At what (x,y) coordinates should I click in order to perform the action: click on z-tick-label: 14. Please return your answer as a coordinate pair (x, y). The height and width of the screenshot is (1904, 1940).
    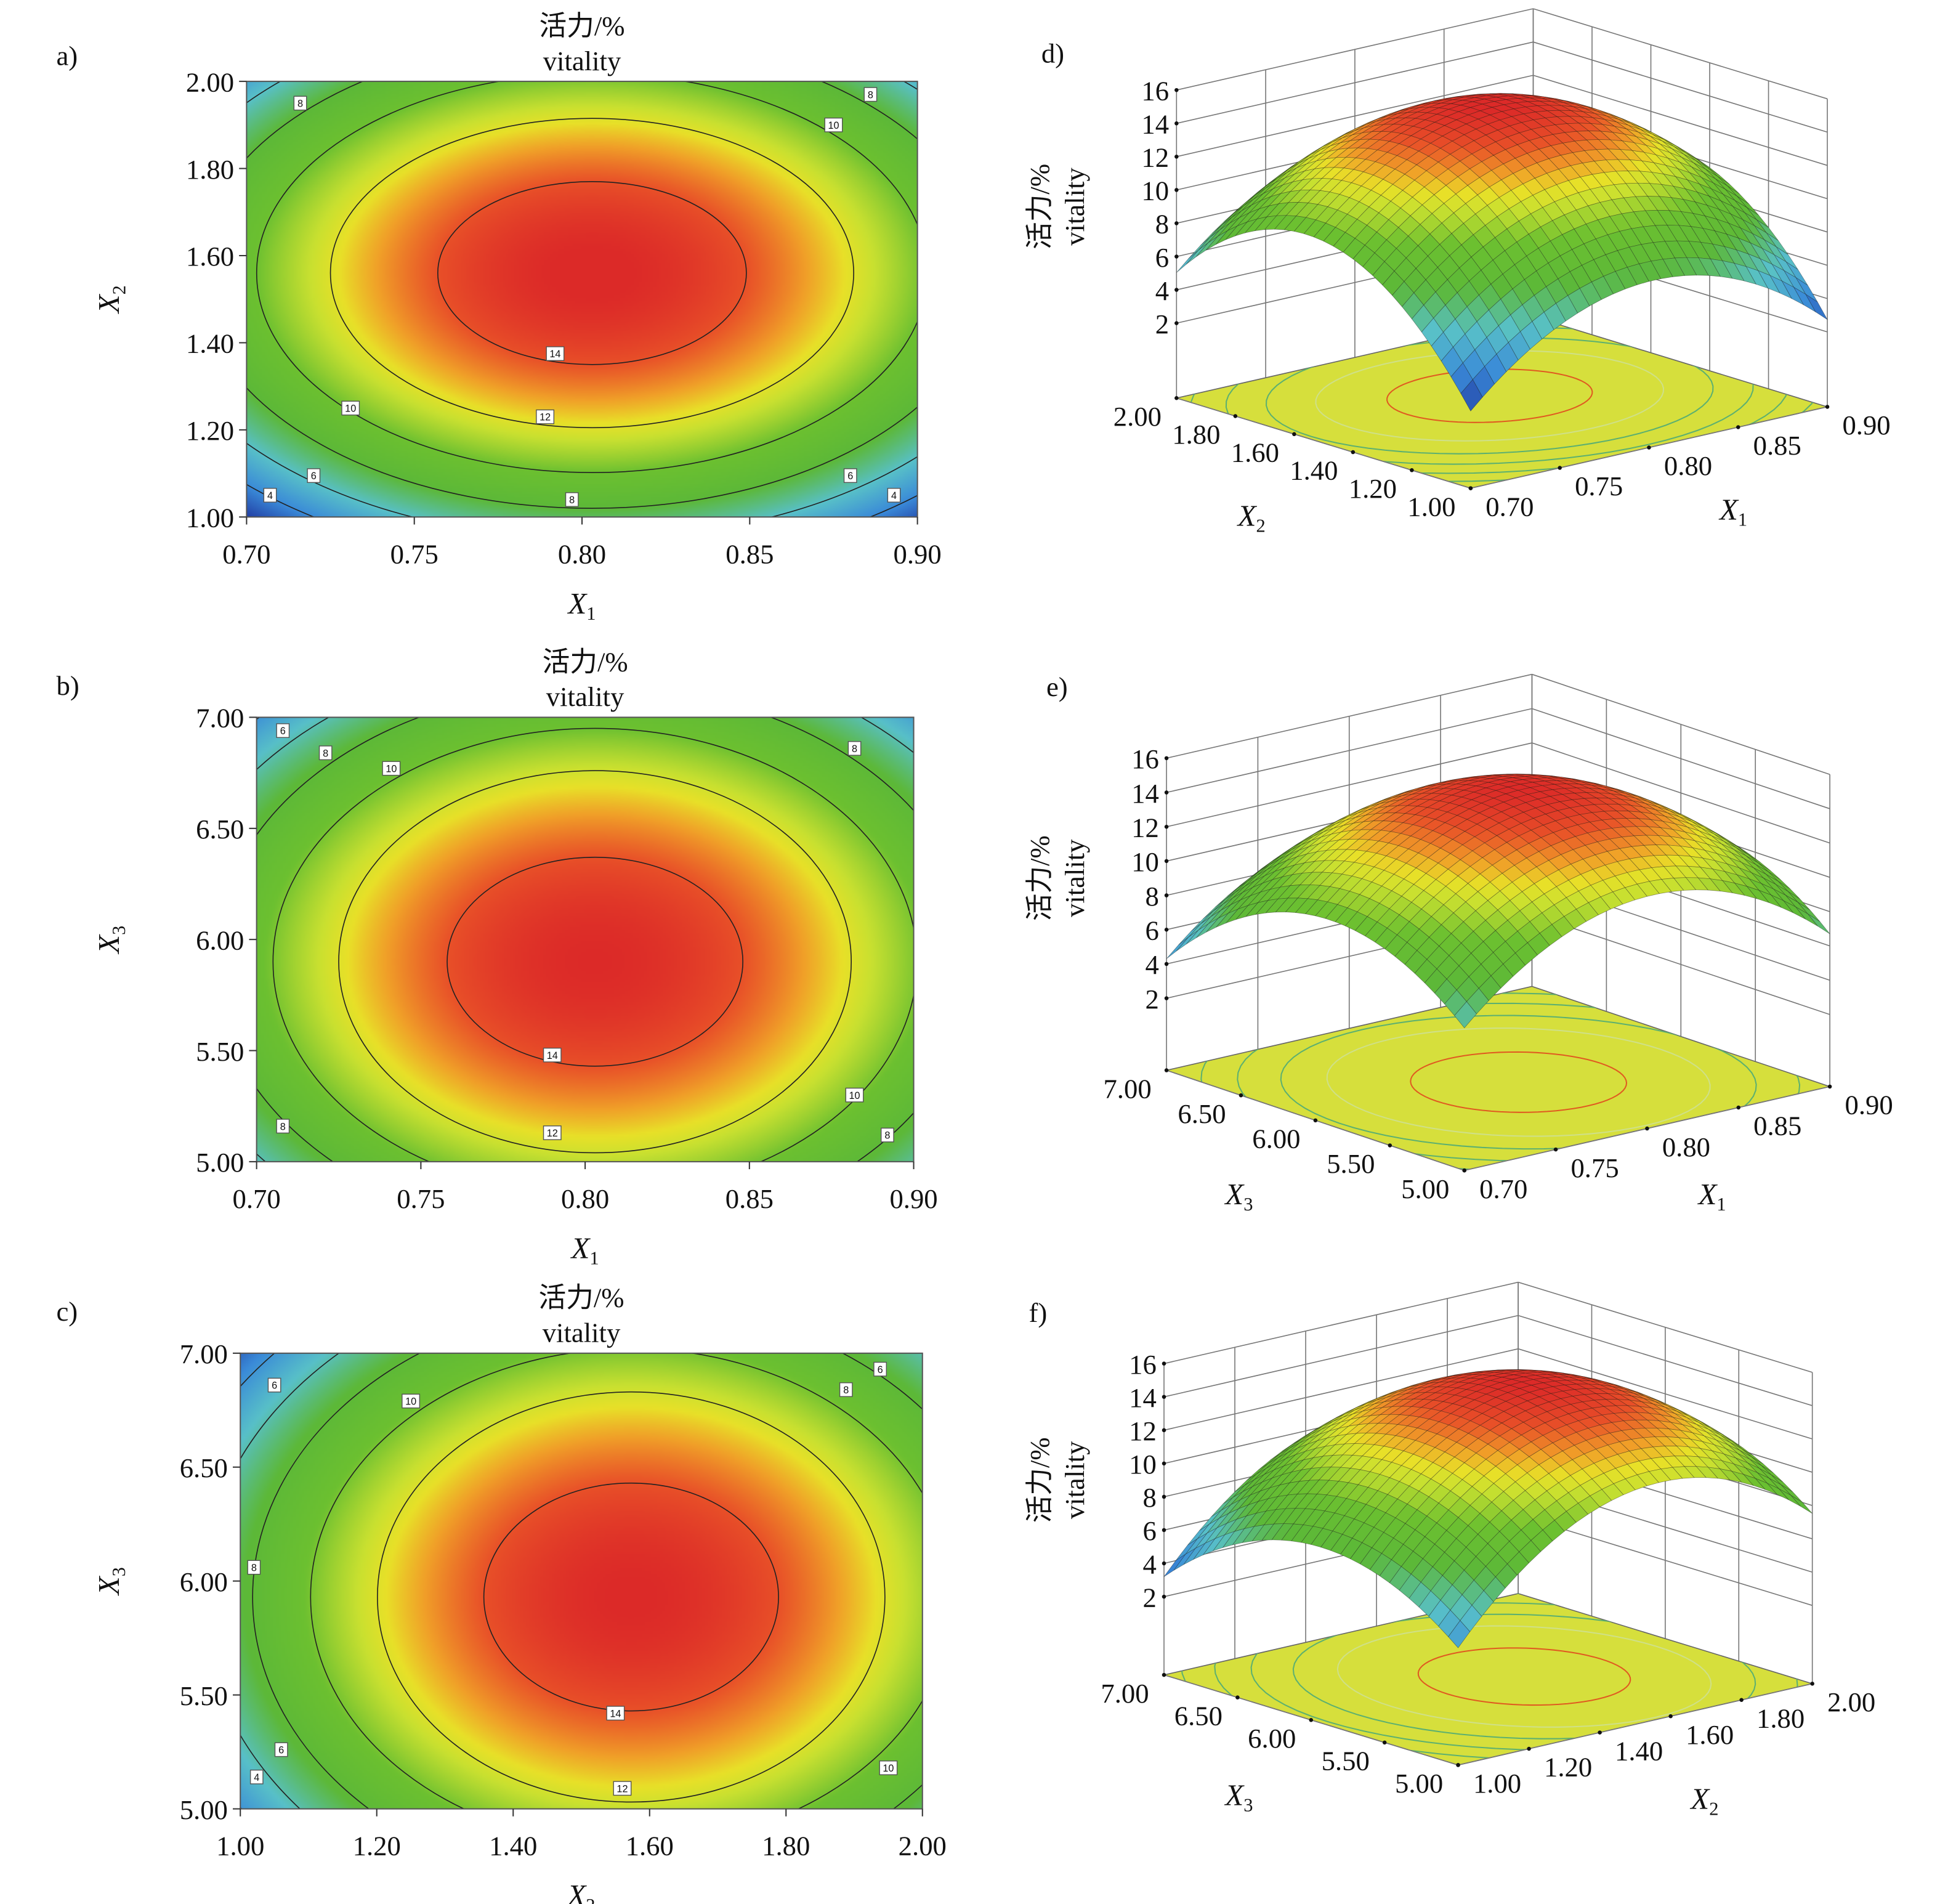
    Looking at the image, I should click on (1155, 124).